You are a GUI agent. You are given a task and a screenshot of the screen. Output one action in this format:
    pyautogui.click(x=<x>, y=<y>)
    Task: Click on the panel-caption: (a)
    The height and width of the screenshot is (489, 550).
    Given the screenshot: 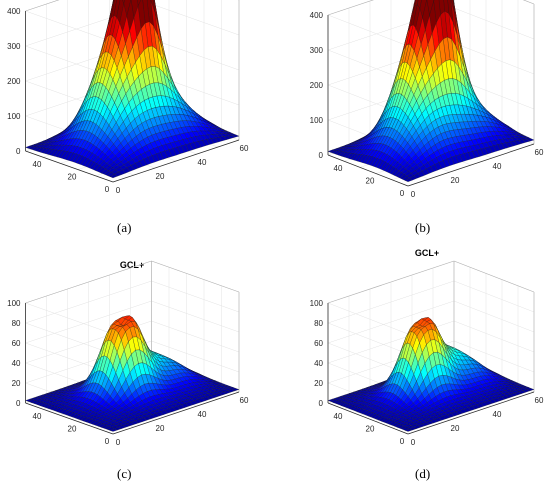 What is the action you would take?
    pyautogui.click(x=124, y=227)
    